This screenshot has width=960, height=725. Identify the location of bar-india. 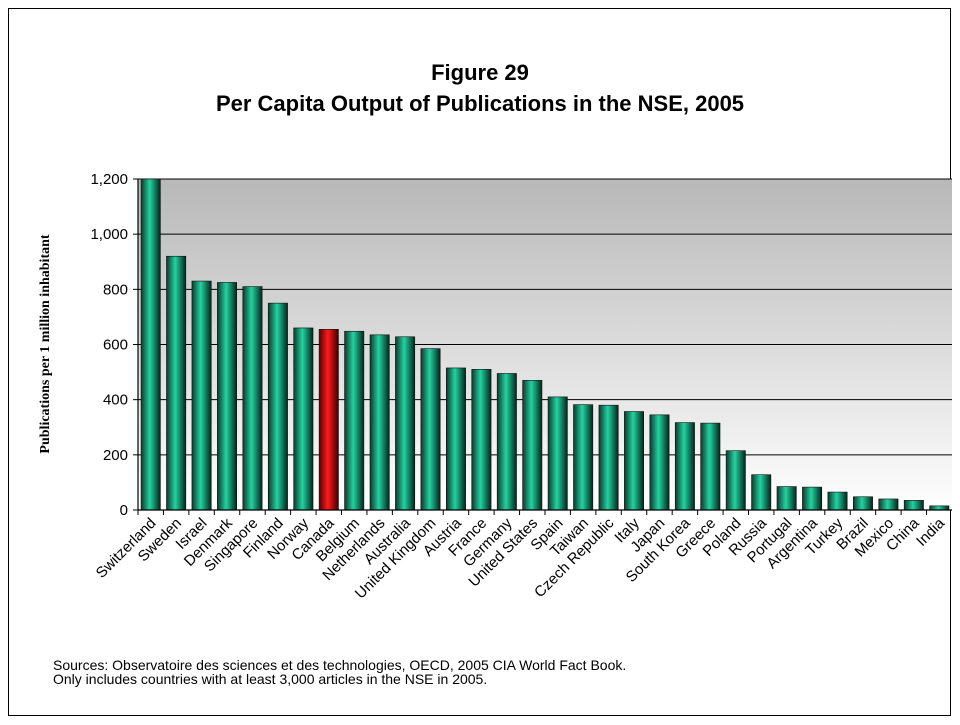
(939, 508).